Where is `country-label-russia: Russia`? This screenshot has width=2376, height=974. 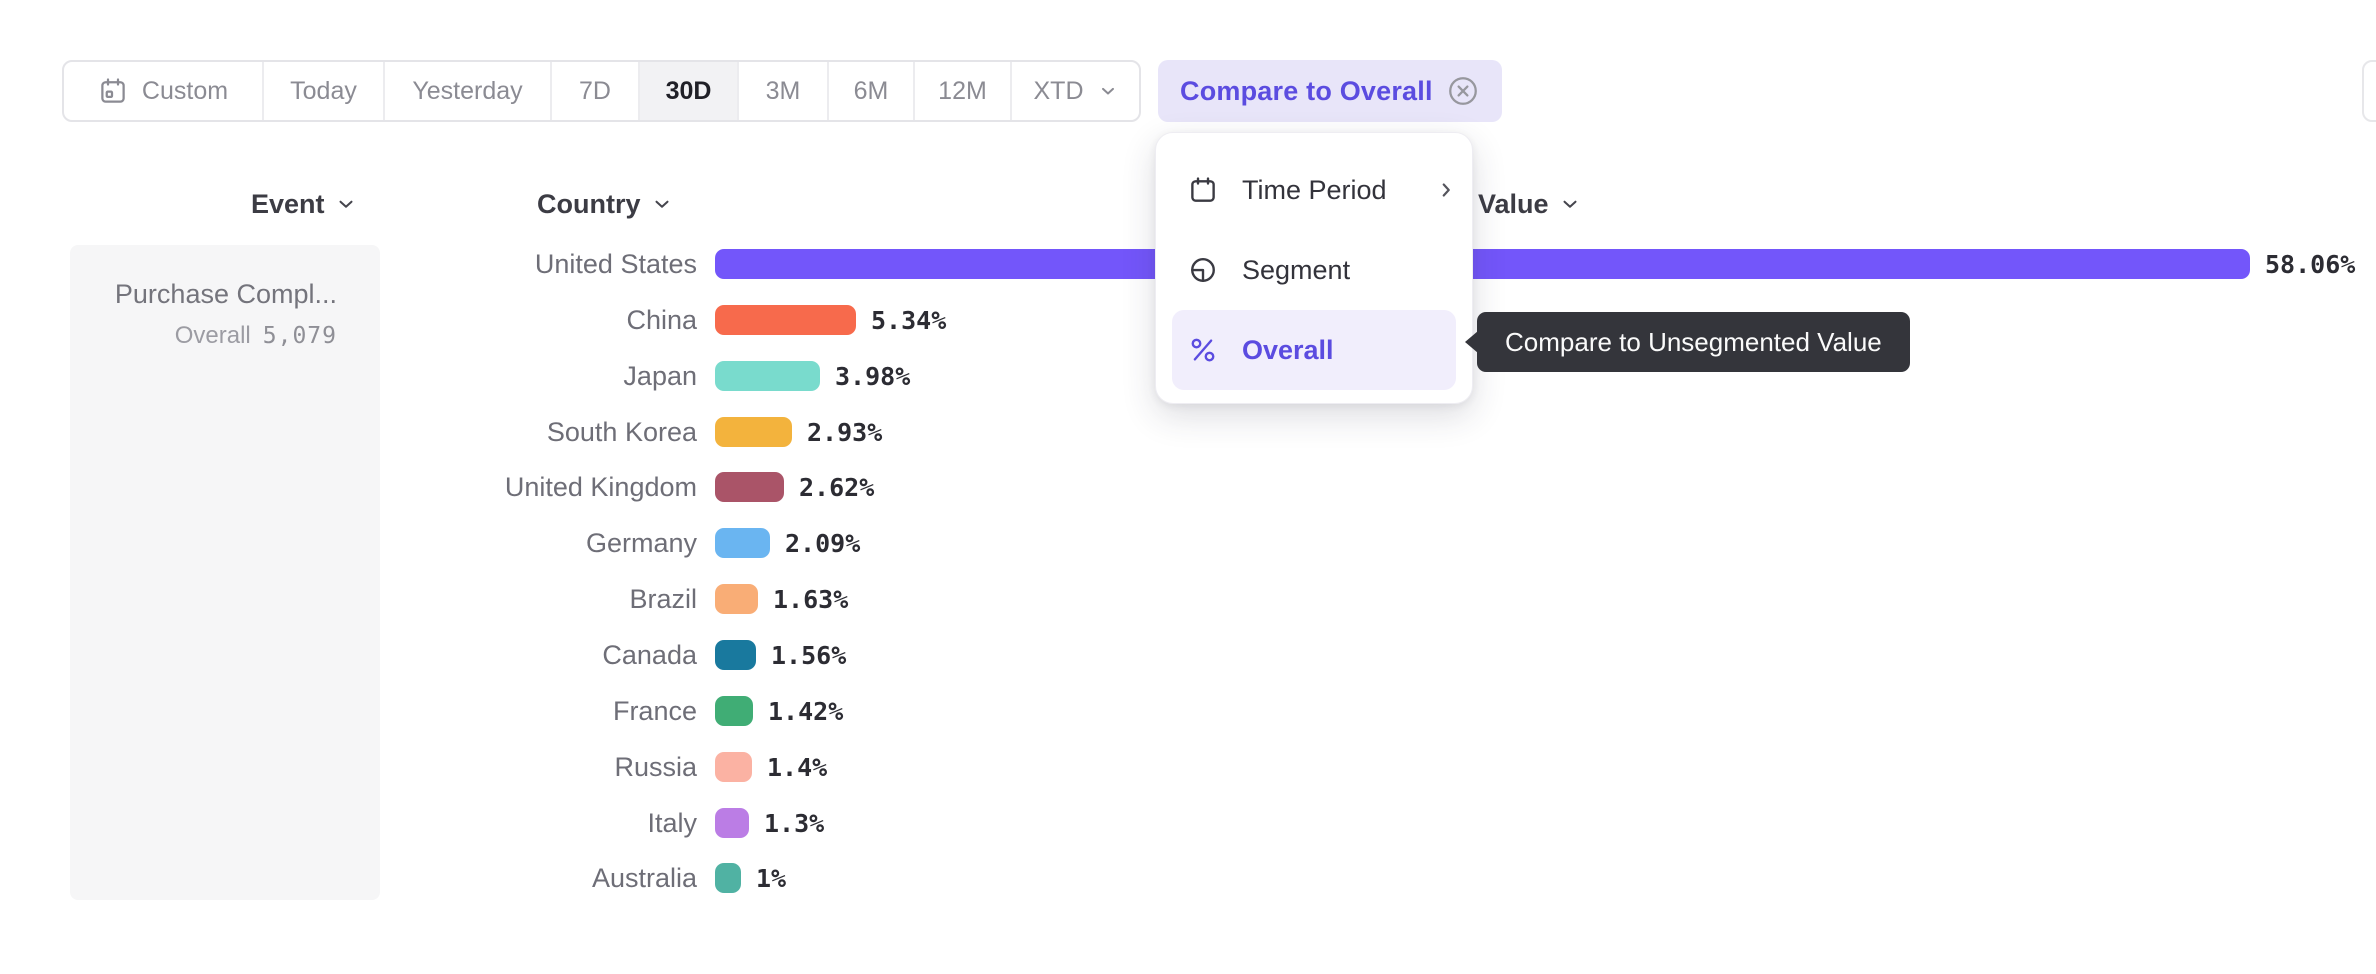
country-label-russia: Russia is located at coordinates (655, 766).